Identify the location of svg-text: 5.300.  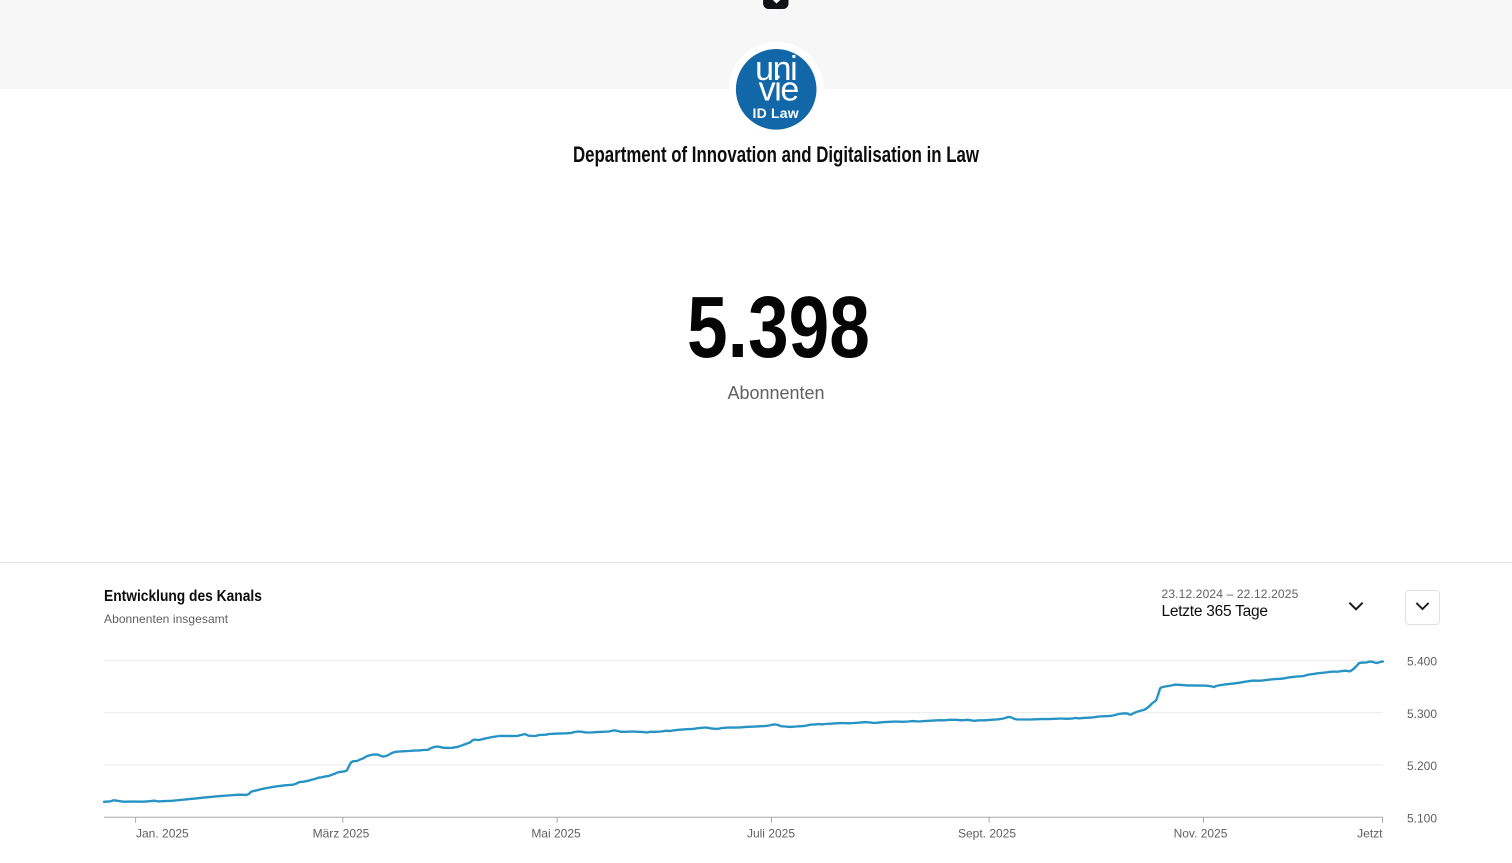
(1422, 714).